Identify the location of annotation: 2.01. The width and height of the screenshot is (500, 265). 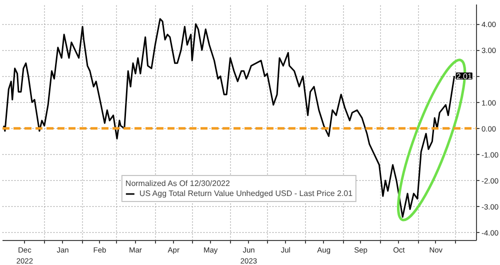
(464, 76).